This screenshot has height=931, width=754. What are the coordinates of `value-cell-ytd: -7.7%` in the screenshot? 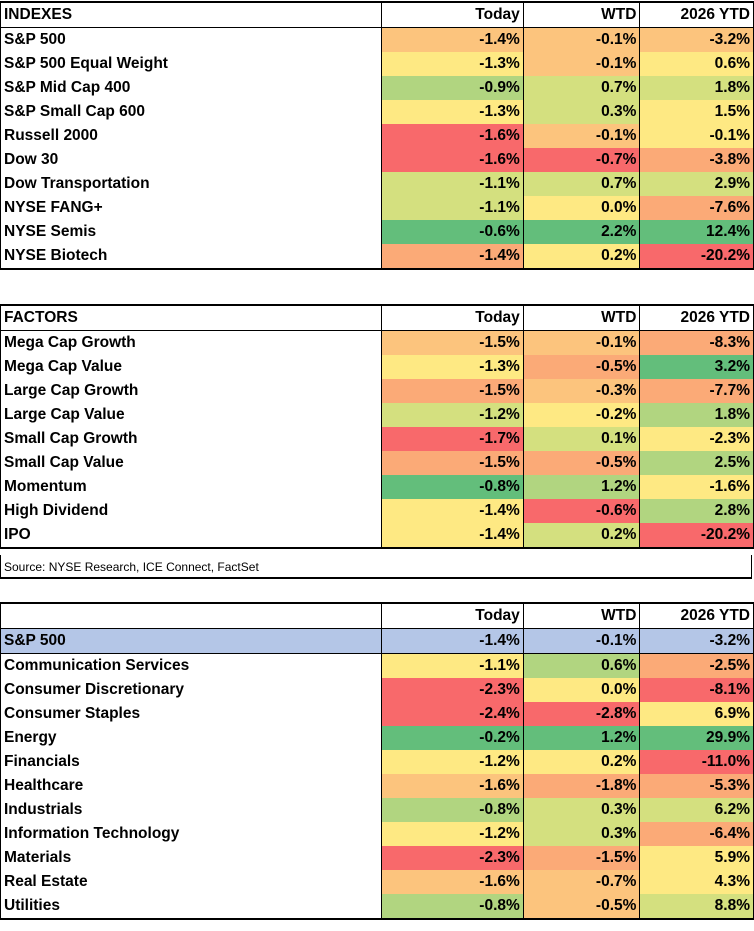 It's located at (696, 391).